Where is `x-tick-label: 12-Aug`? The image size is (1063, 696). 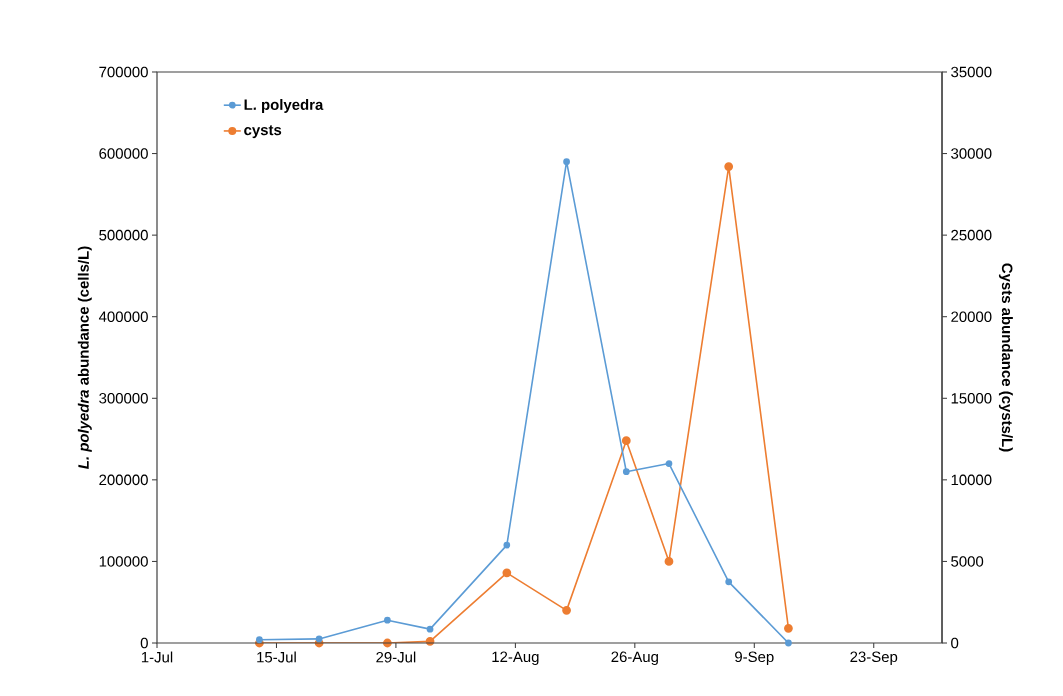 x-tick-label: 12-Aug is located at coordinates (515, 658).